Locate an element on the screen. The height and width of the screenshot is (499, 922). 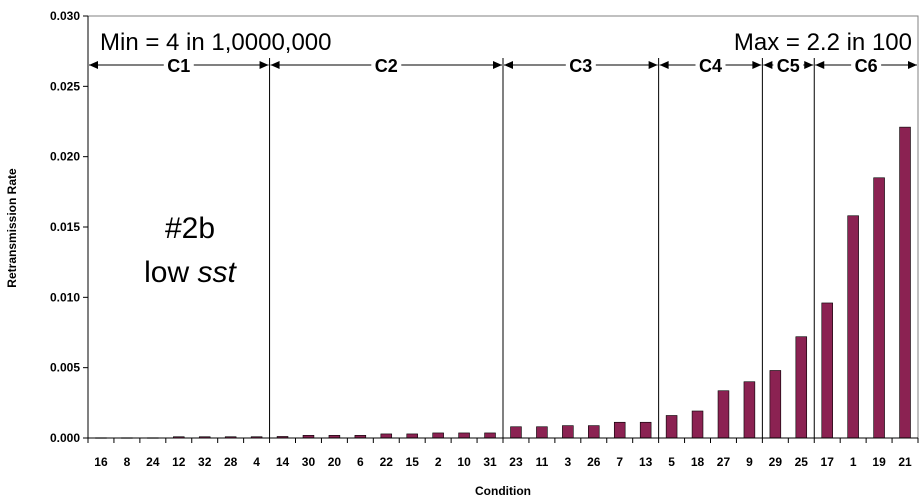
panel-condition-italic: sst is located at coordinates (218, 272).